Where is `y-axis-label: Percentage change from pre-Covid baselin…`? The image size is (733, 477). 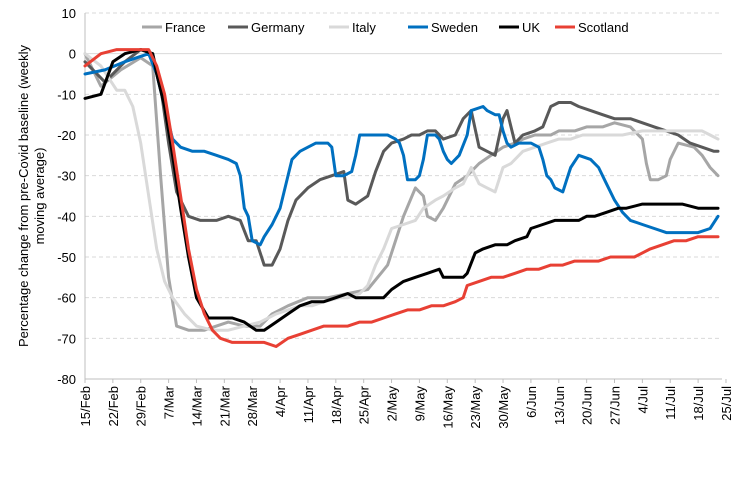
y-axis-label: Percentage change from pre-Covid baselin… is located at coordinates (31, 195).